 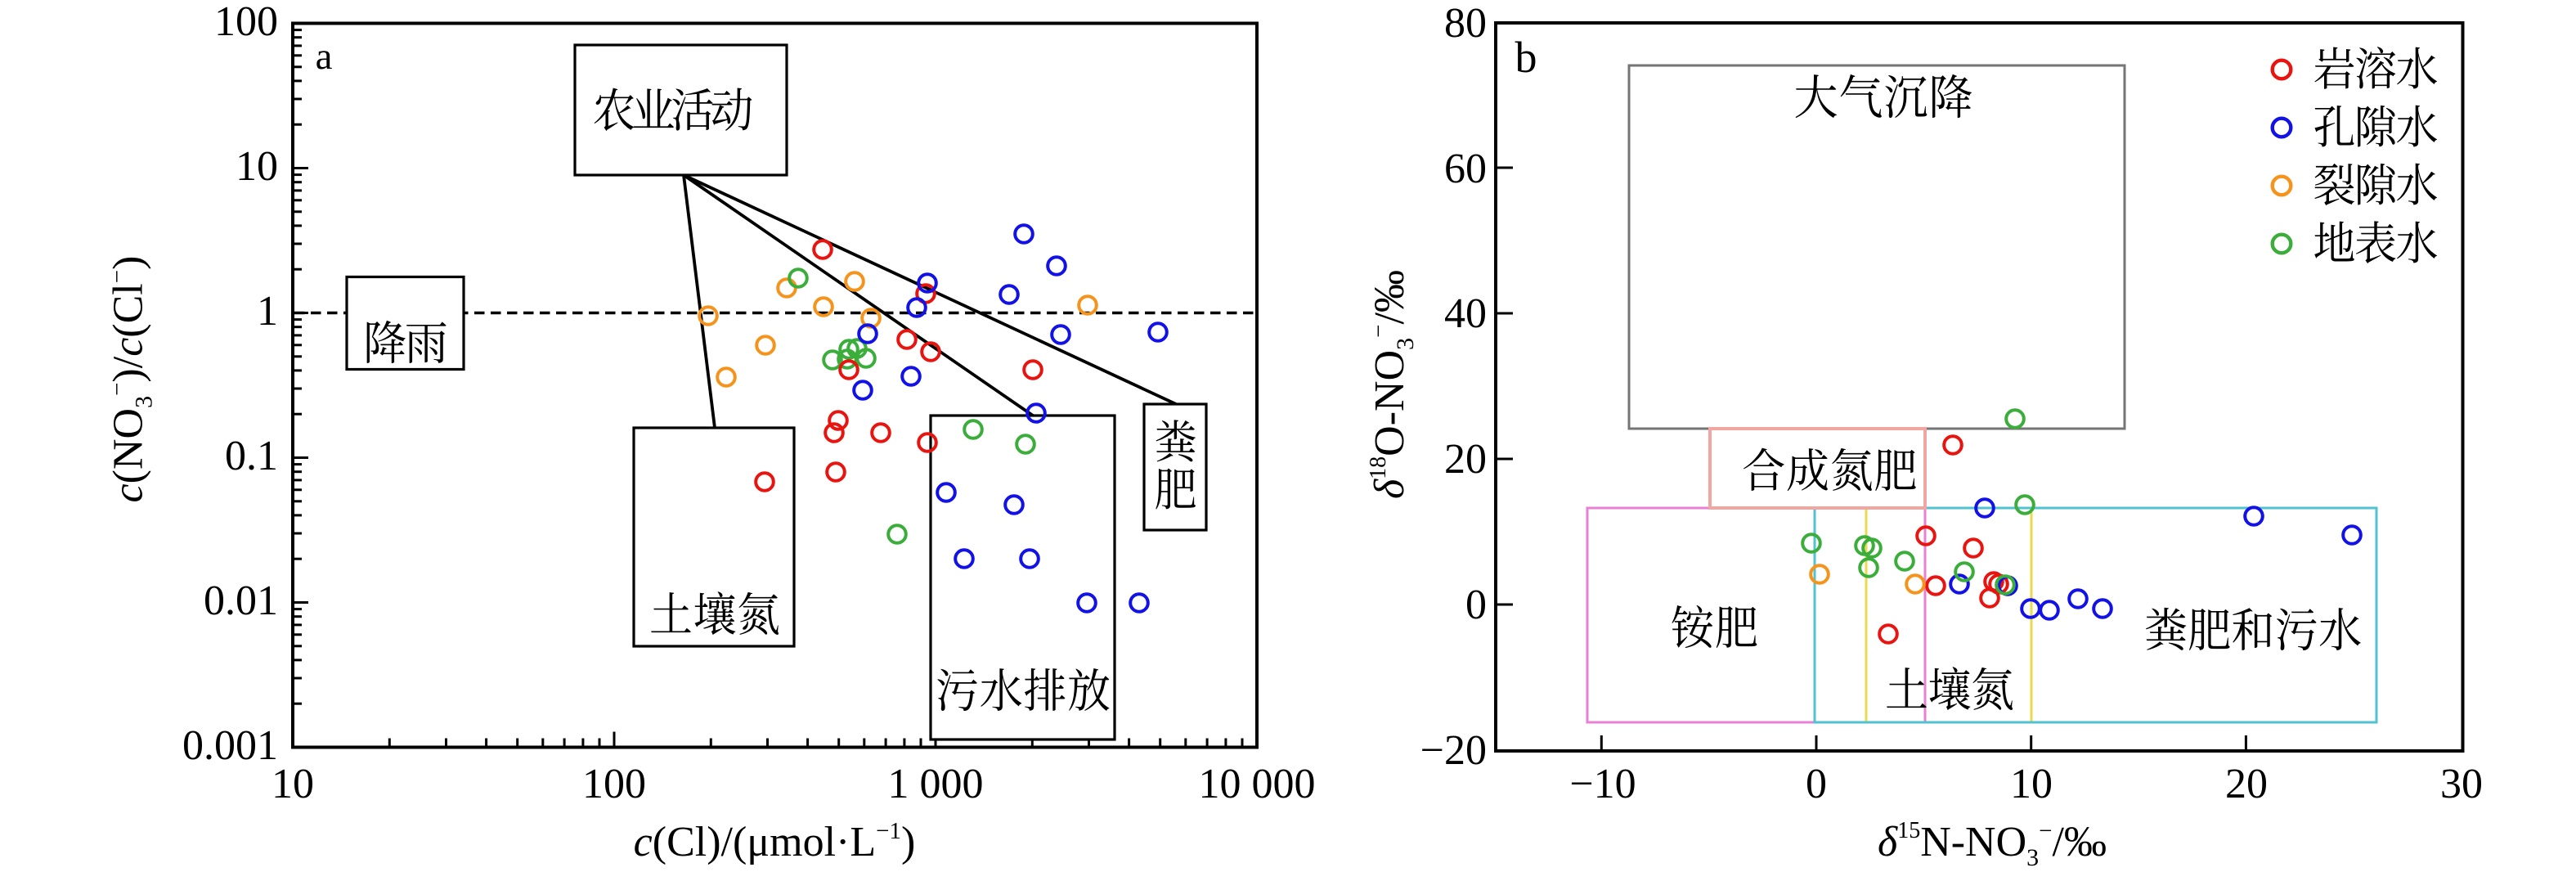 I want to click on svg-text: δ15N-NO3−/‰, so click(x=1992, y=845).